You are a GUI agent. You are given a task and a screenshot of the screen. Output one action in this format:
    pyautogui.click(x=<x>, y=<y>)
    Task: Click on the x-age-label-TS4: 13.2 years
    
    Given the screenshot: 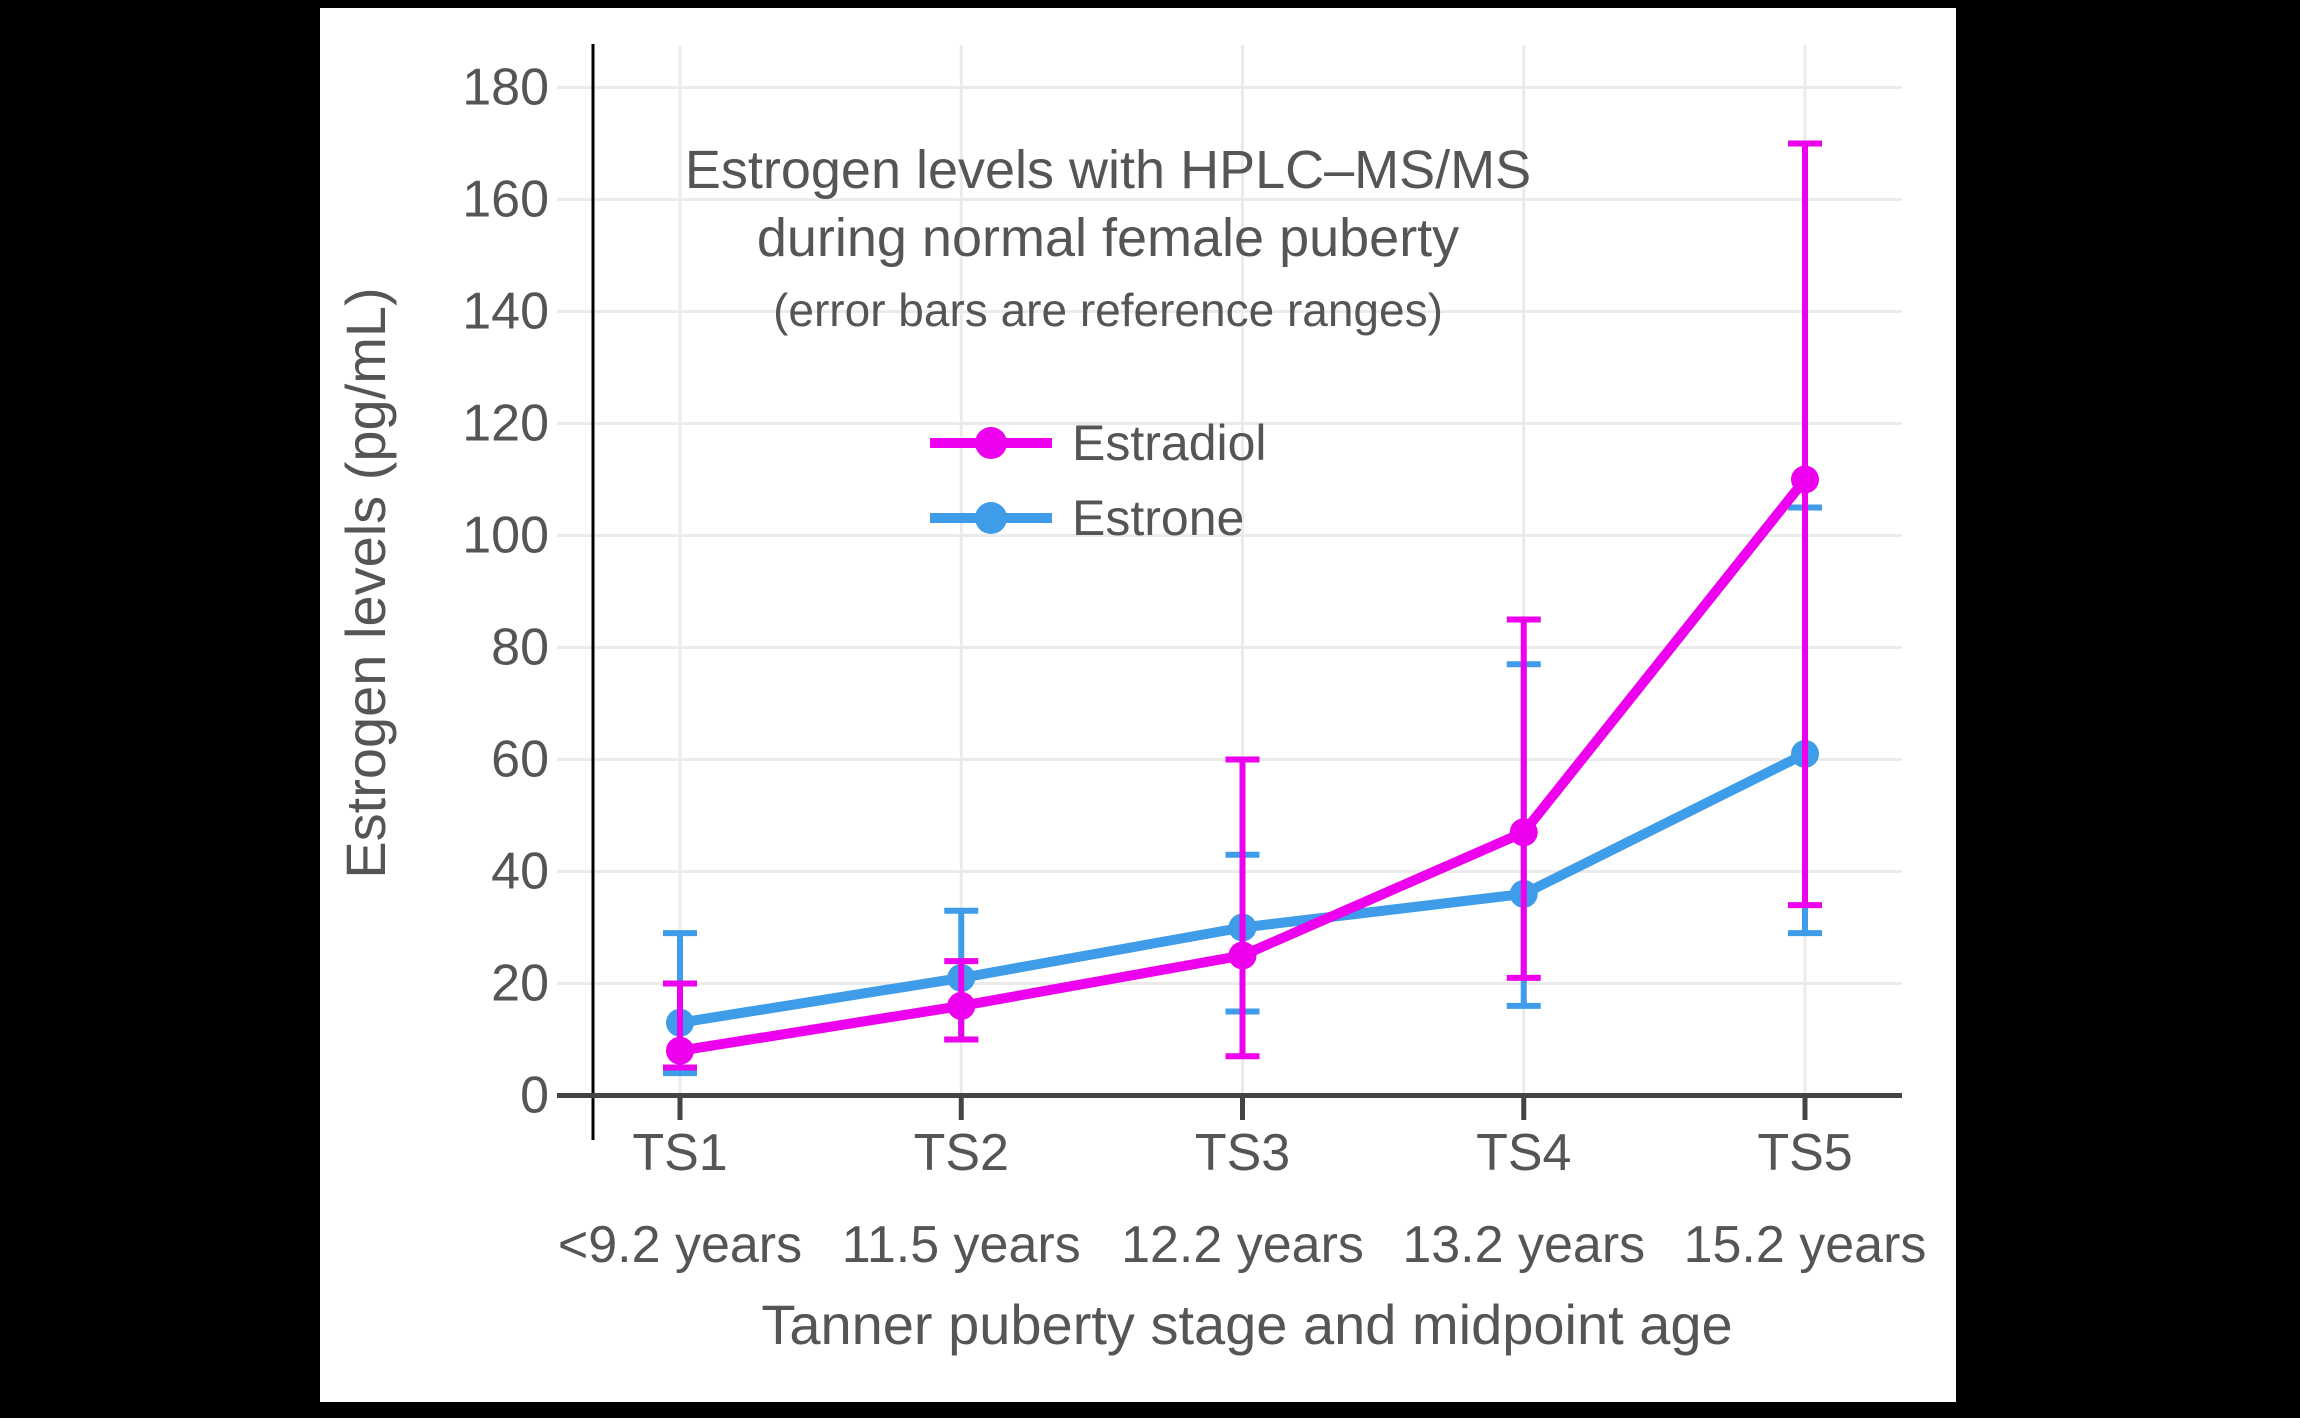 What is the action you would take?
    pyautogui.click(x=1523, y=1245)
    